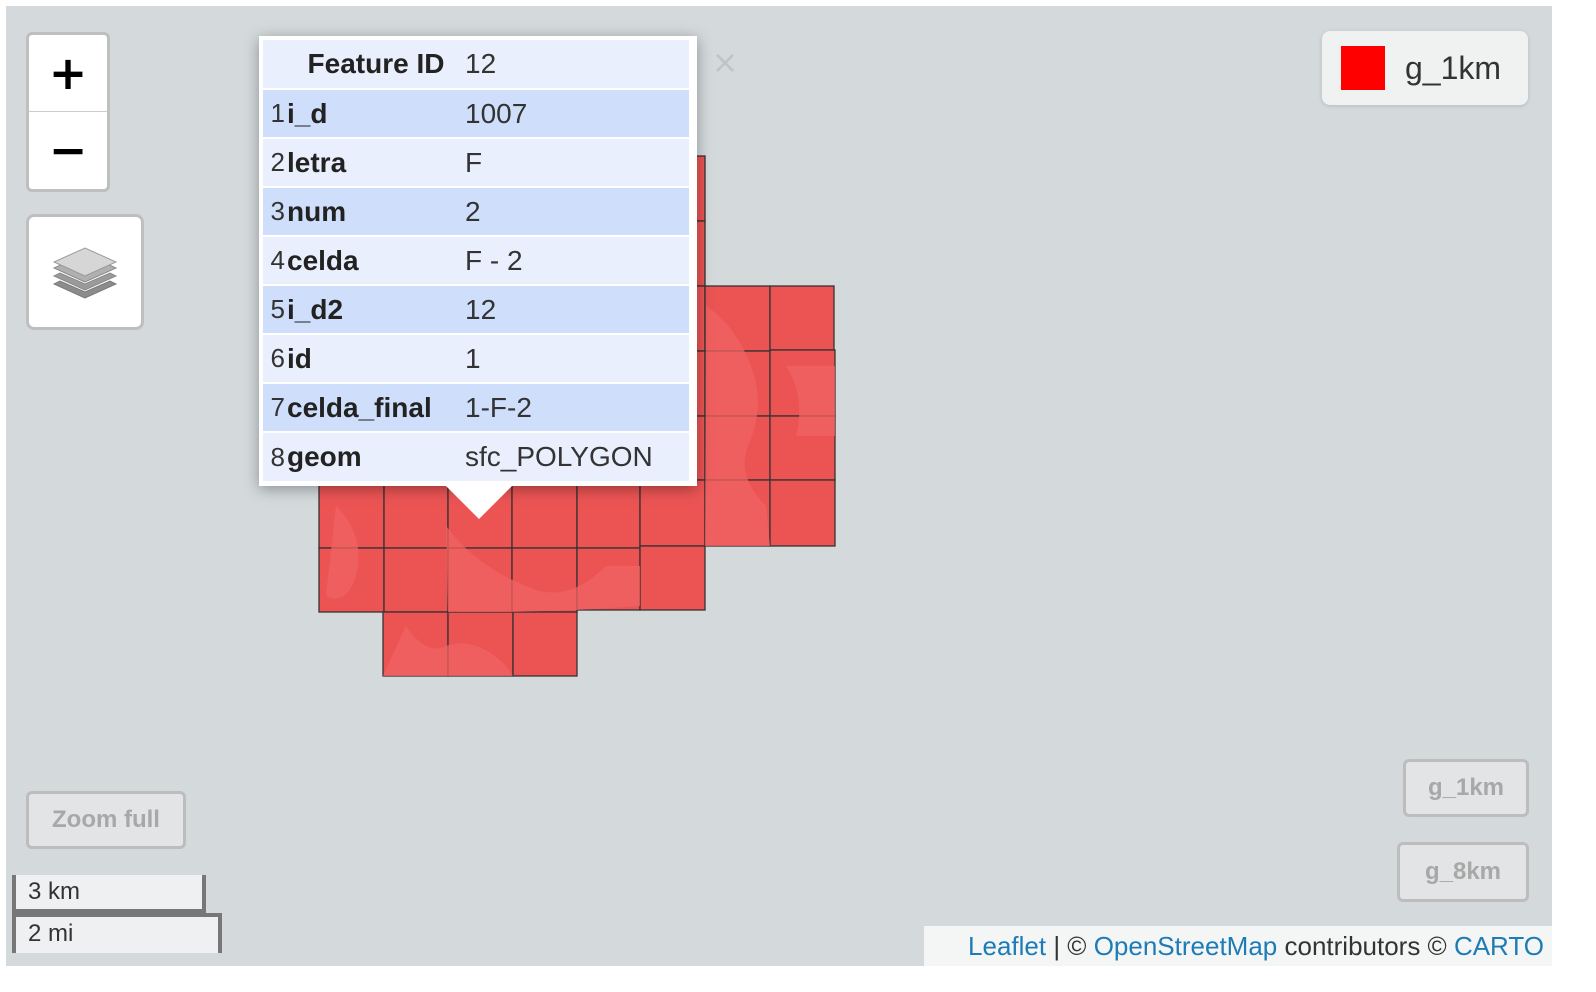 Image resolution: width=1596 pixels, height=992 pixels. What do you see at coordinates (376, 309) in the screenshot?
I see `row-key: i_d2` at bounding box center [376, 309].